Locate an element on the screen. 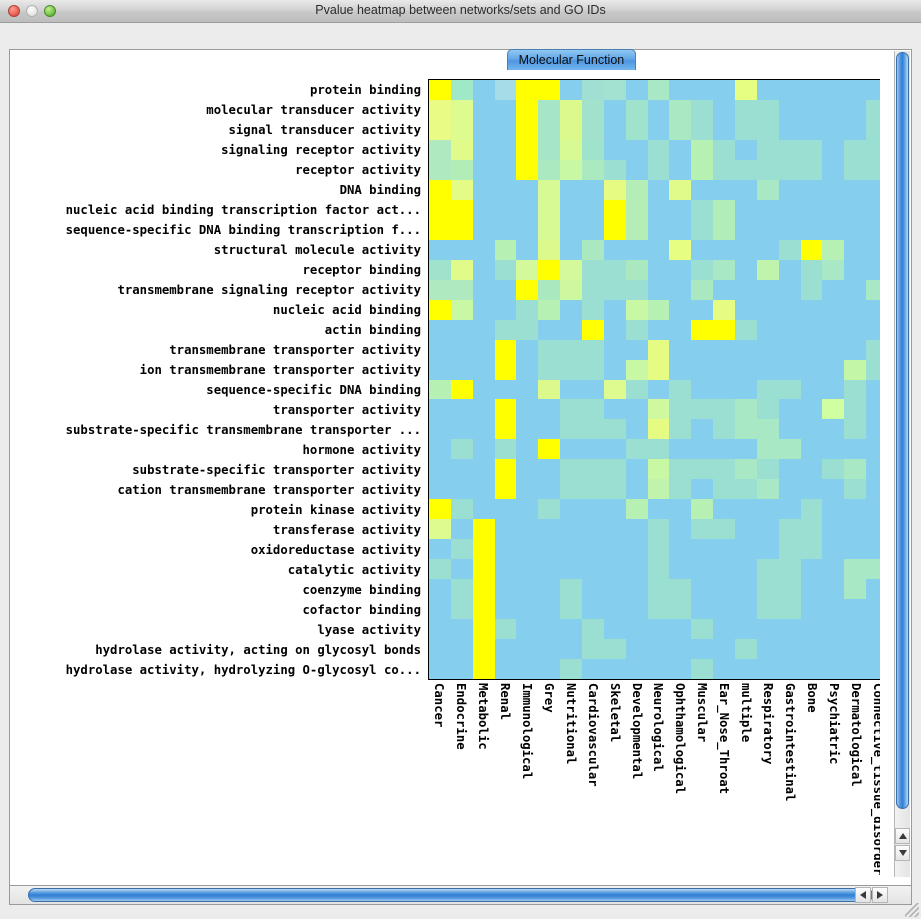  scroll-right-button is located at coordinates (880, 895).